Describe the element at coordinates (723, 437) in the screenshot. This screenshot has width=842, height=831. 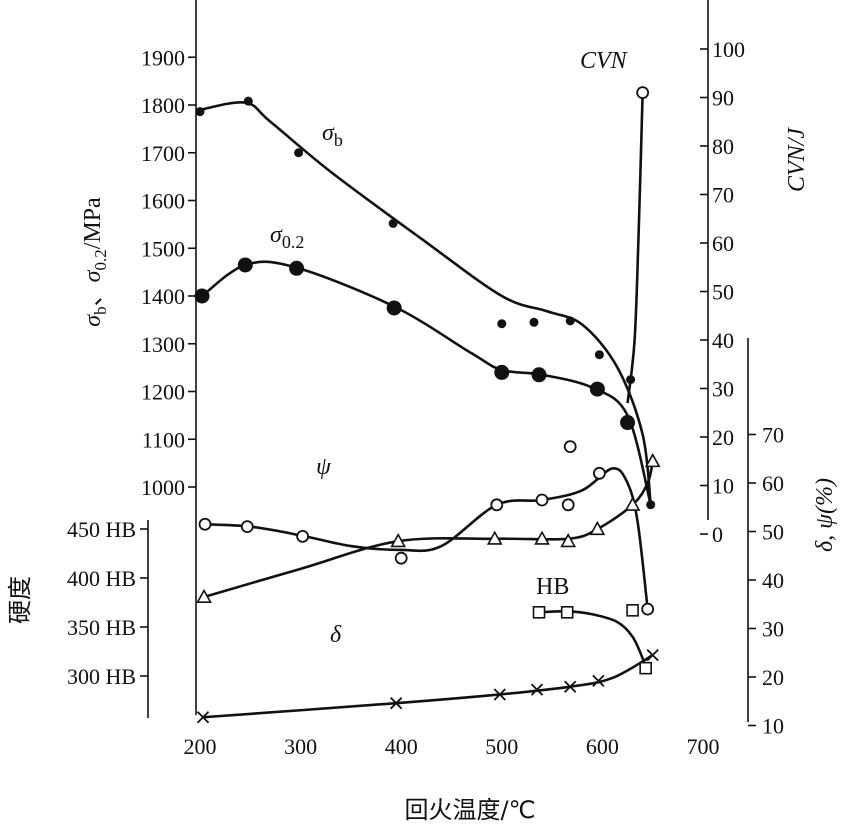
I see `cvn-tick-label: 20` at that location.